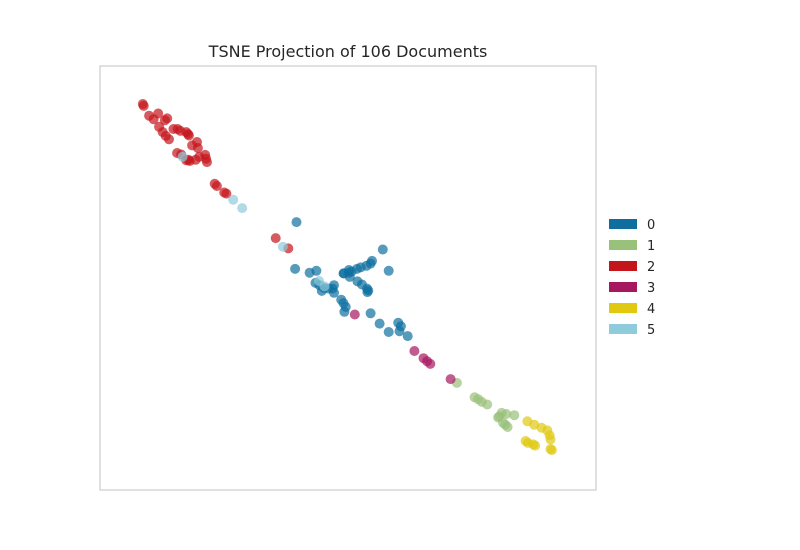 The image size is (800, 550). What do you see at coordinates (651, 288) in the screenshot?
I see `legend-label-3: 3` at bounding box center [651, 288].